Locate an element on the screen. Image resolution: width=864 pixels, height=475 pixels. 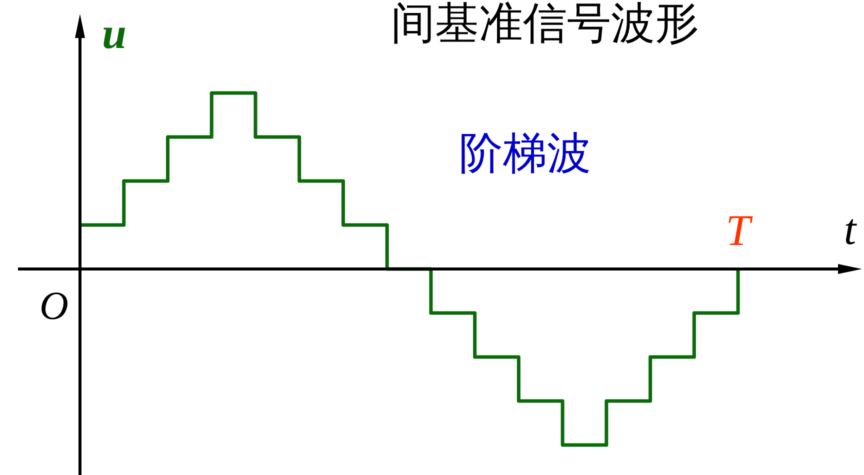
annotation: 阶梯波 is located at coordinates (525, 153).